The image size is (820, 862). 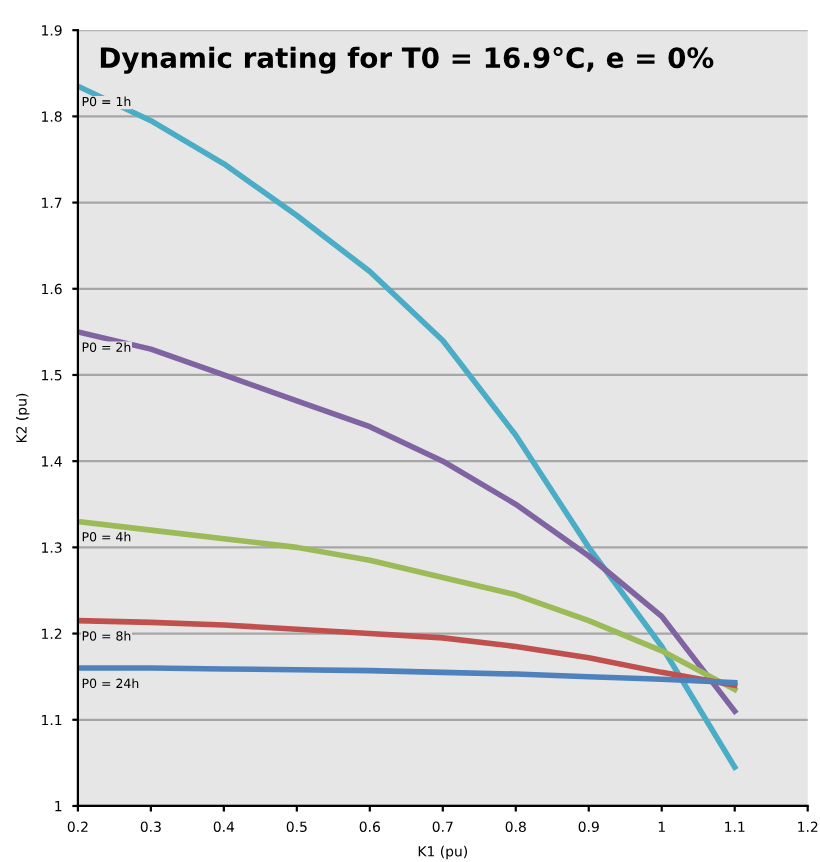 I want to click on text: Dynamic rating for T0 = 16.9°C, e = 0%, so click(x=407, y=60).